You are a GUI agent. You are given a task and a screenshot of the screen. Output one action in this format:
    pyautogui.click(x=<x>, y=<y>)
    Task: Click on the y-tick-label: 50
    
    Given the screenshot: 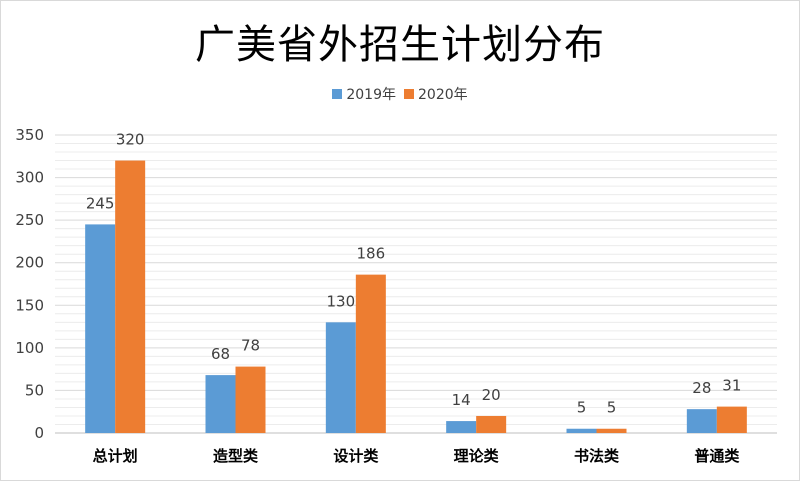 What is the action you would take?
    pyautogui.click(x=34, y=390)
    